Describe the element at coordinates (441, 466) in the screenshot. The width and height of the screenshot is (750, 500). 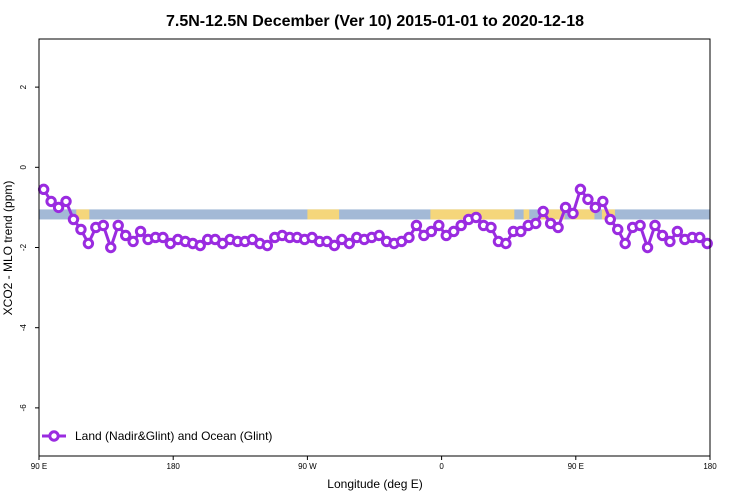
I see `x-tick-label: 0` at that location.